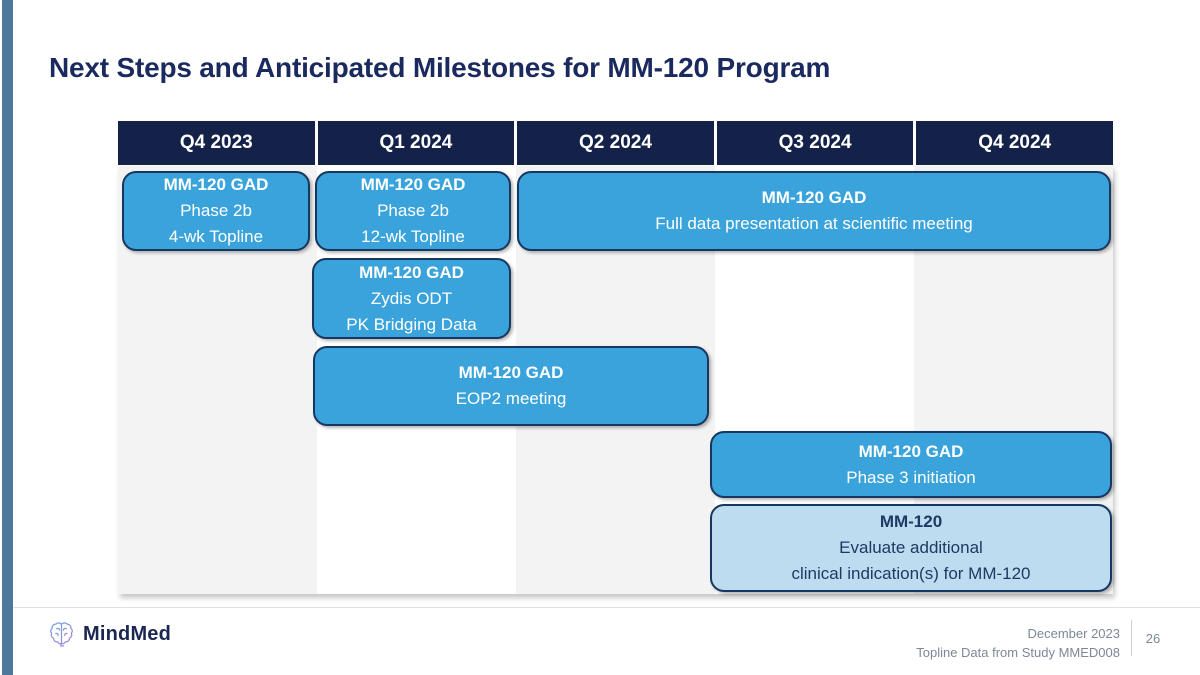 This screenshot has width=1200, height=675. What do you see at coordinates (606, 607) in the screenshot?
I see `footer-separator` at bounding box center [606, 607].